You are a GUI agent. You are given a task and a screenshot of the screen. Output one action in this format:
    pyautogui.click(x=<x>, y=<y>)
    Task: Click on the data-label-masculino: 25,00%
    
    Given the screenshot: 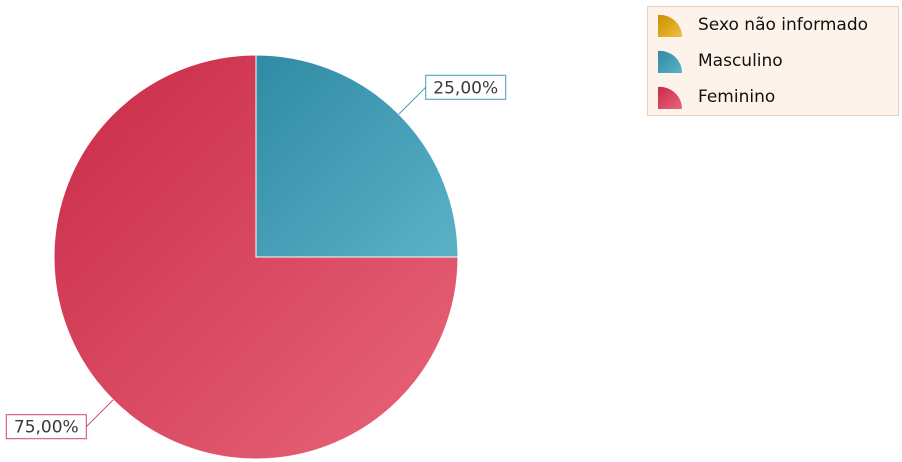 What is the action you would take?
    pyautogui.click(x=465, y=88)
    